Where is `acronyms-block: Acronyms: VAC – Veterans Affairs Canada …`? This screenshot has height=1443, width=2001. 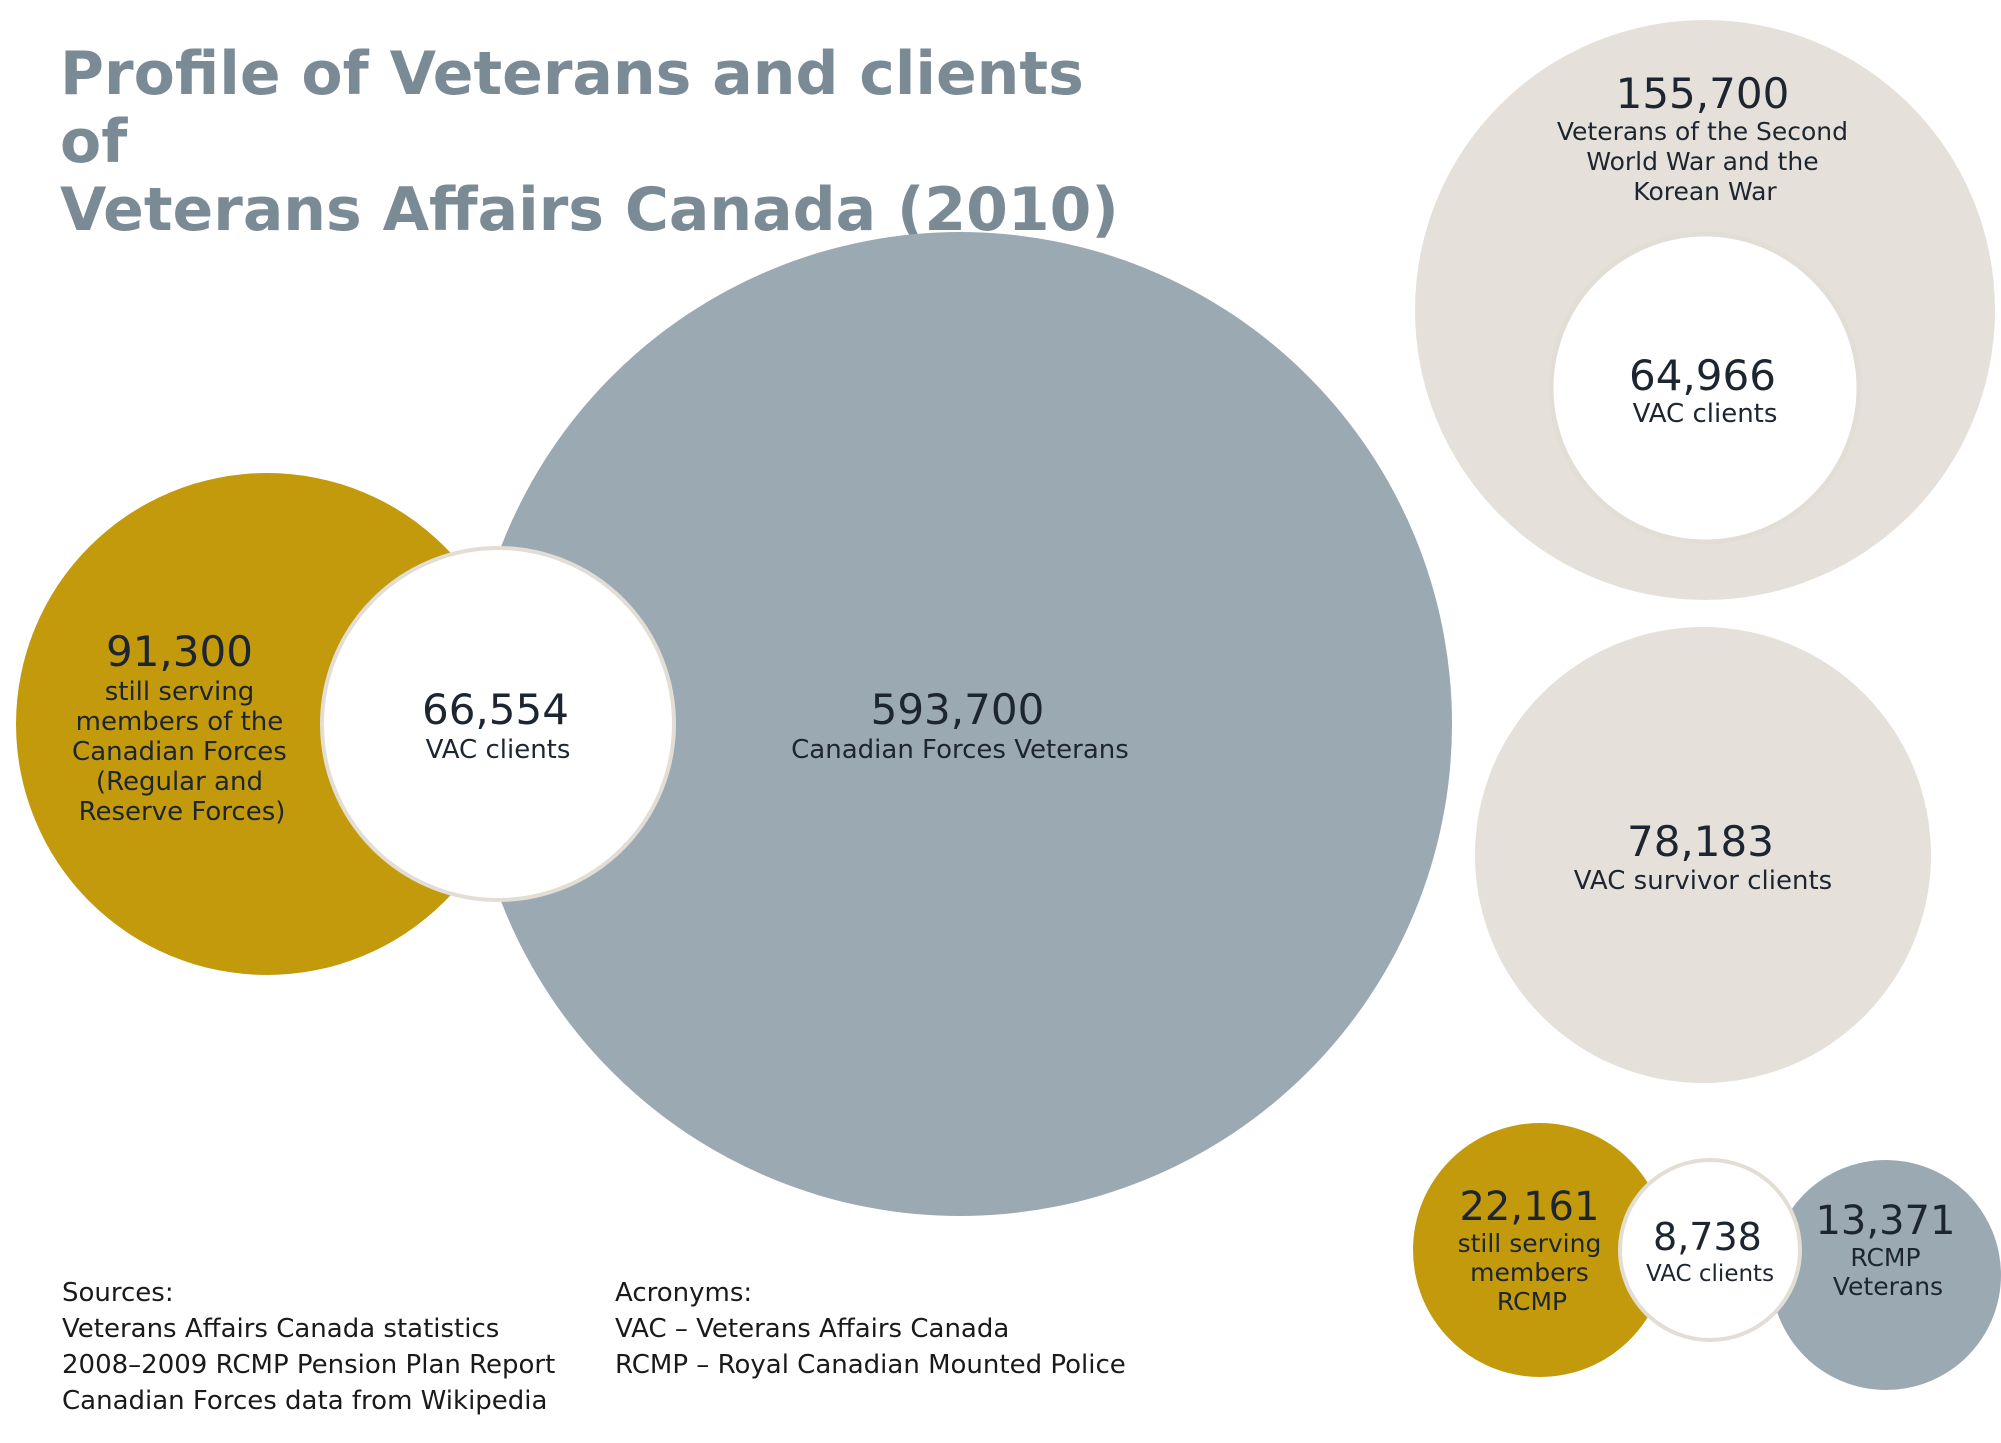 acronyms-block: Acronyms: VAC – Veterans Affairs Canada … is located at coordinates (870, 1329).